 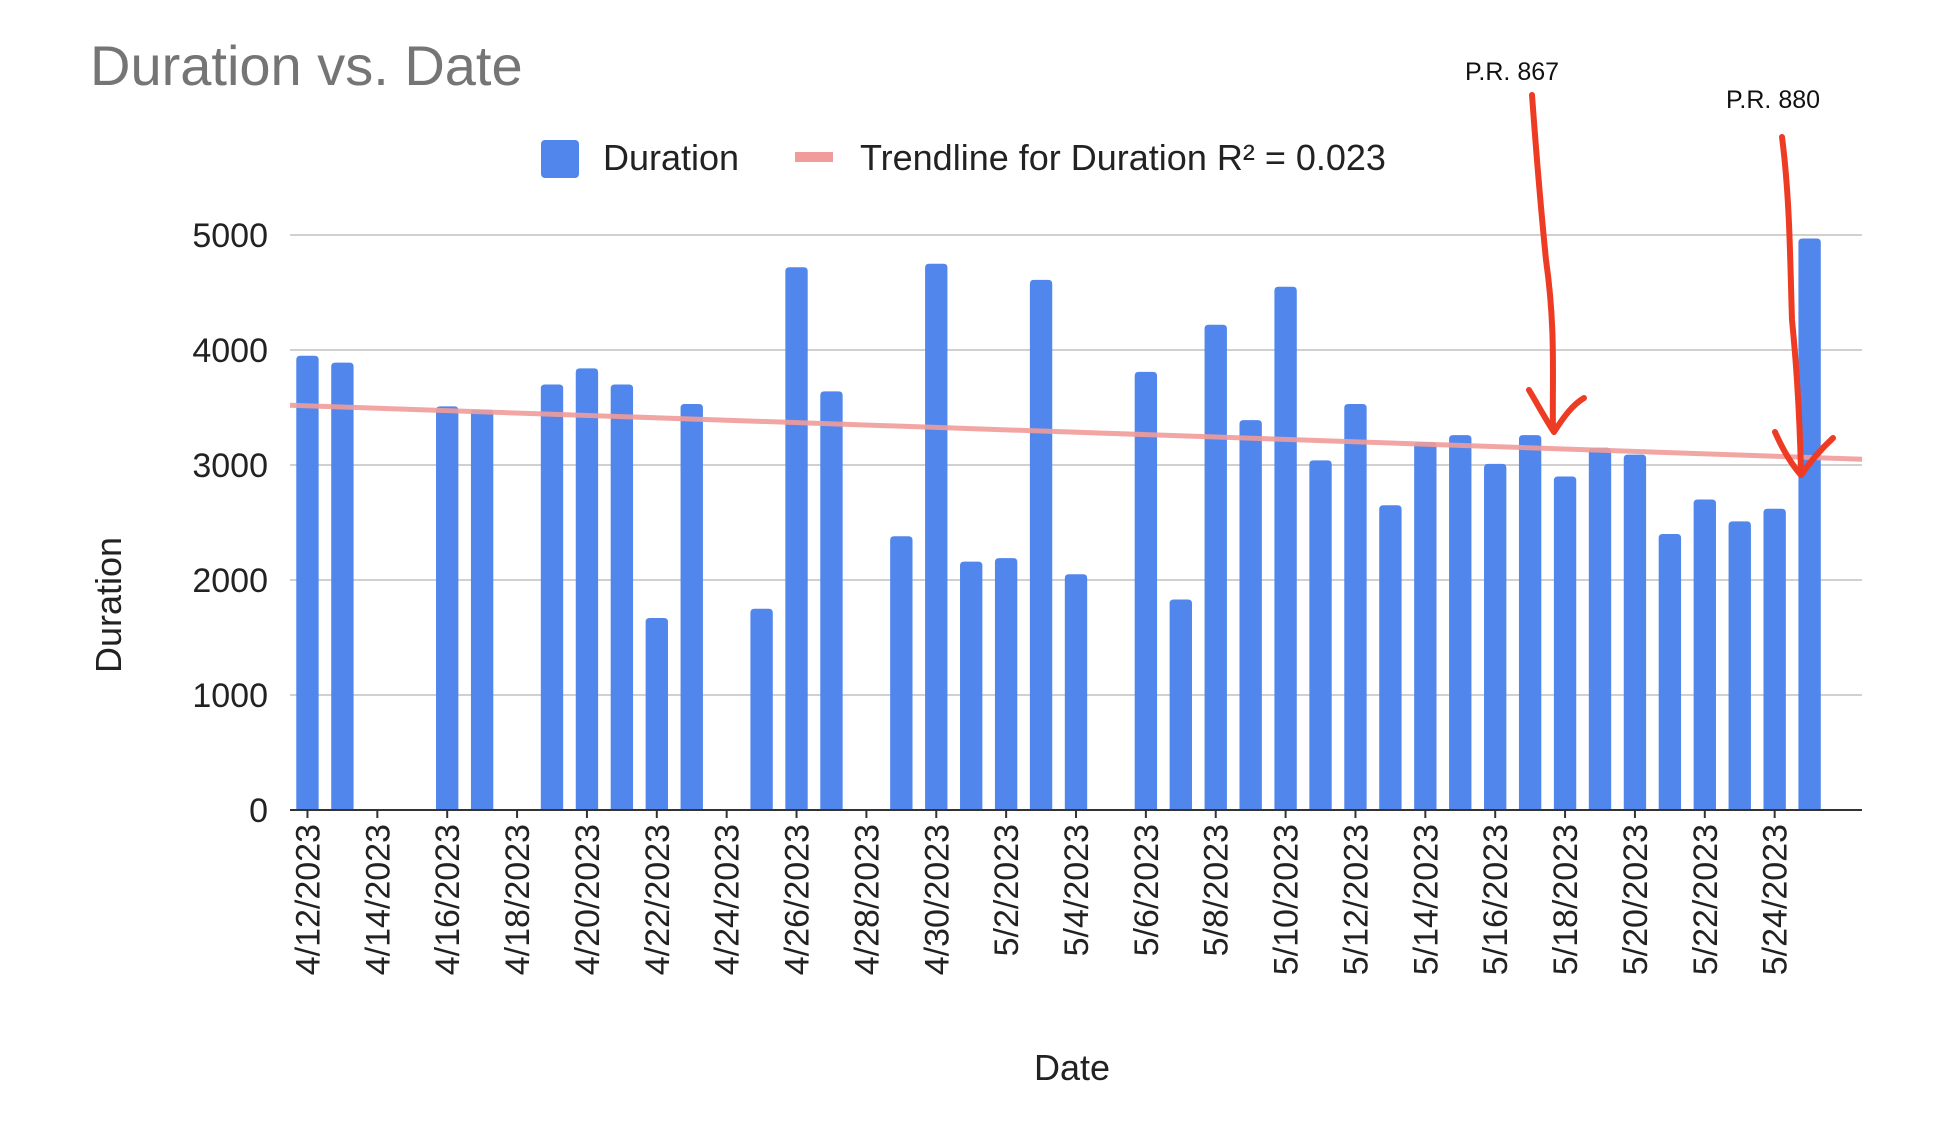 What do you see at coordinates (1650, 268) in the screenshot?
I see `annotations: P.R. 867 P.R. 880` at bounding box center [1650, 268].